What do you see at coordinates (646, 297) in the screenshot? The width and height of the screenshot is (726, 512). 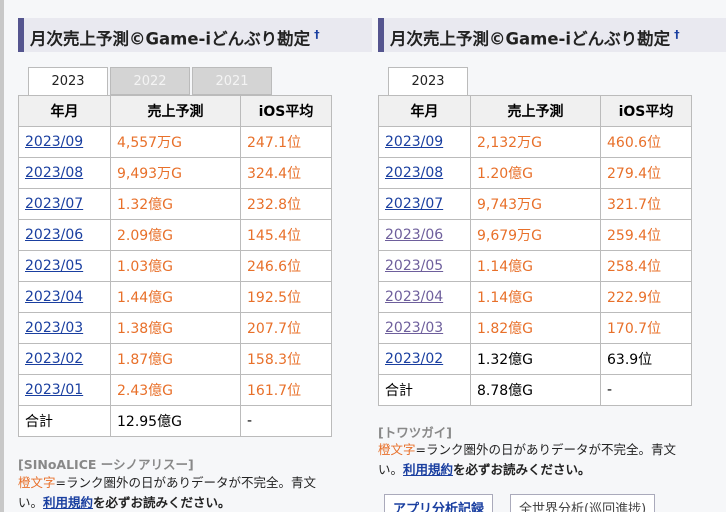 I see `ios-cell: 222.9位` at bounding box center [646, 297].